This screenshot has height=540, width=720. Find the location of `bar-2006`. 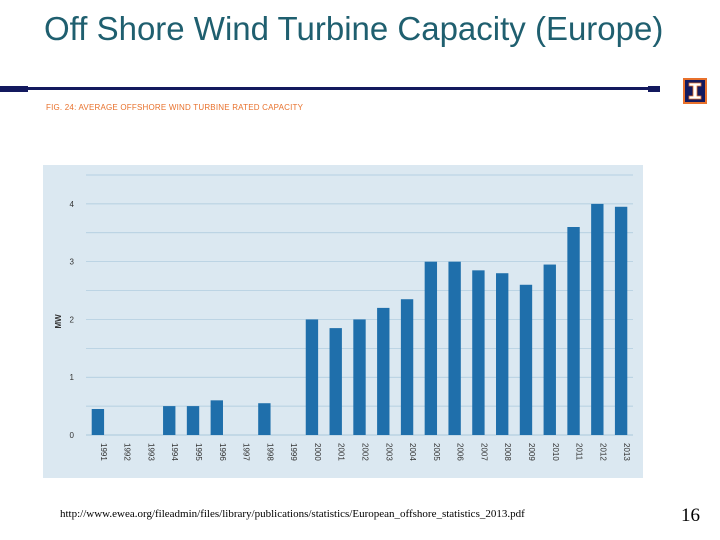

bar-2006 is located at coordinates (454, 348).